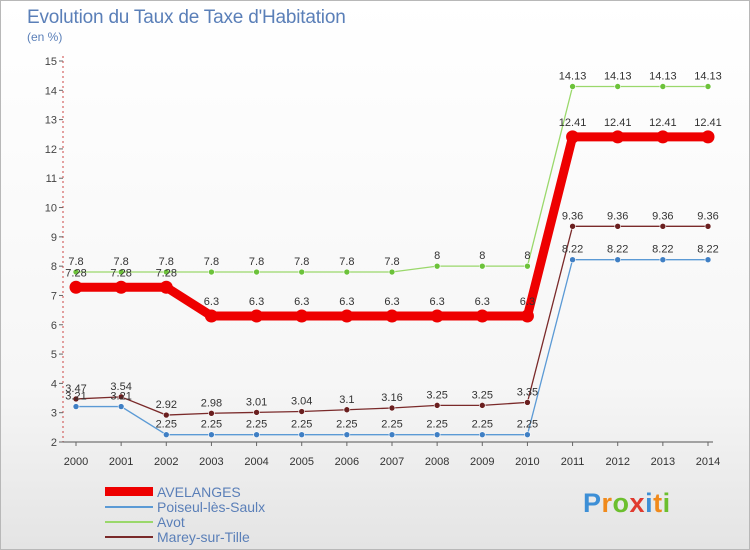 The image size is (750, 550). I want to click on y-tick-label: 3, so click(54, 414).